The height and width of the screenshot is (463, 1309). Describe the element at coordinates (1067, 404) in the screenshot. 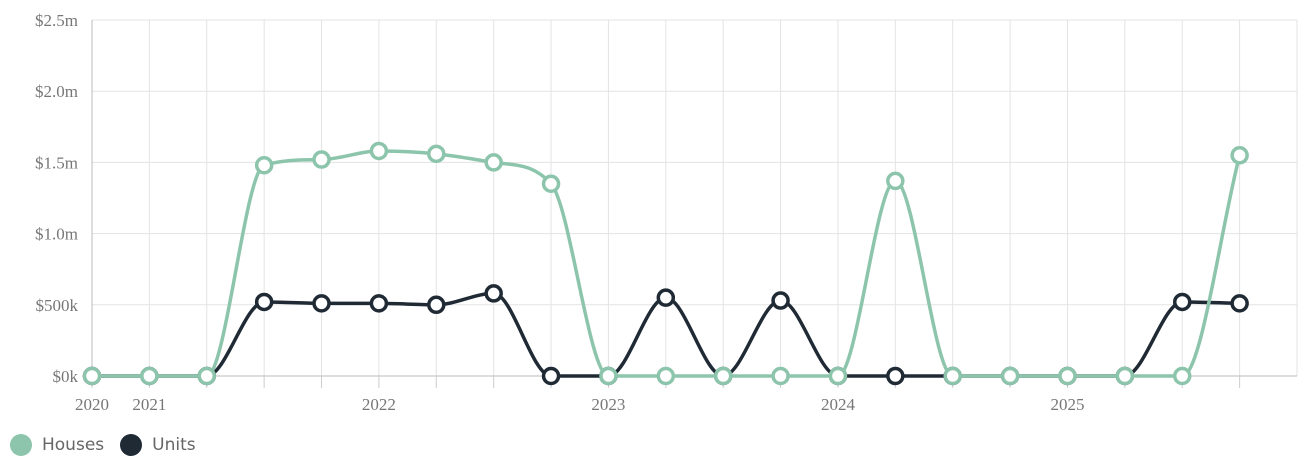

I see `x-tick-label: 2025` at that location.